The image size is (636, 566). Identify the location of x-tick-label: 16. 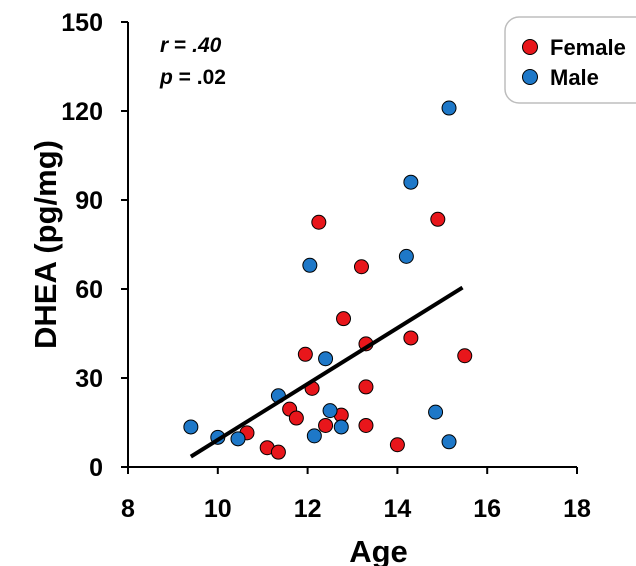
(487, 509).